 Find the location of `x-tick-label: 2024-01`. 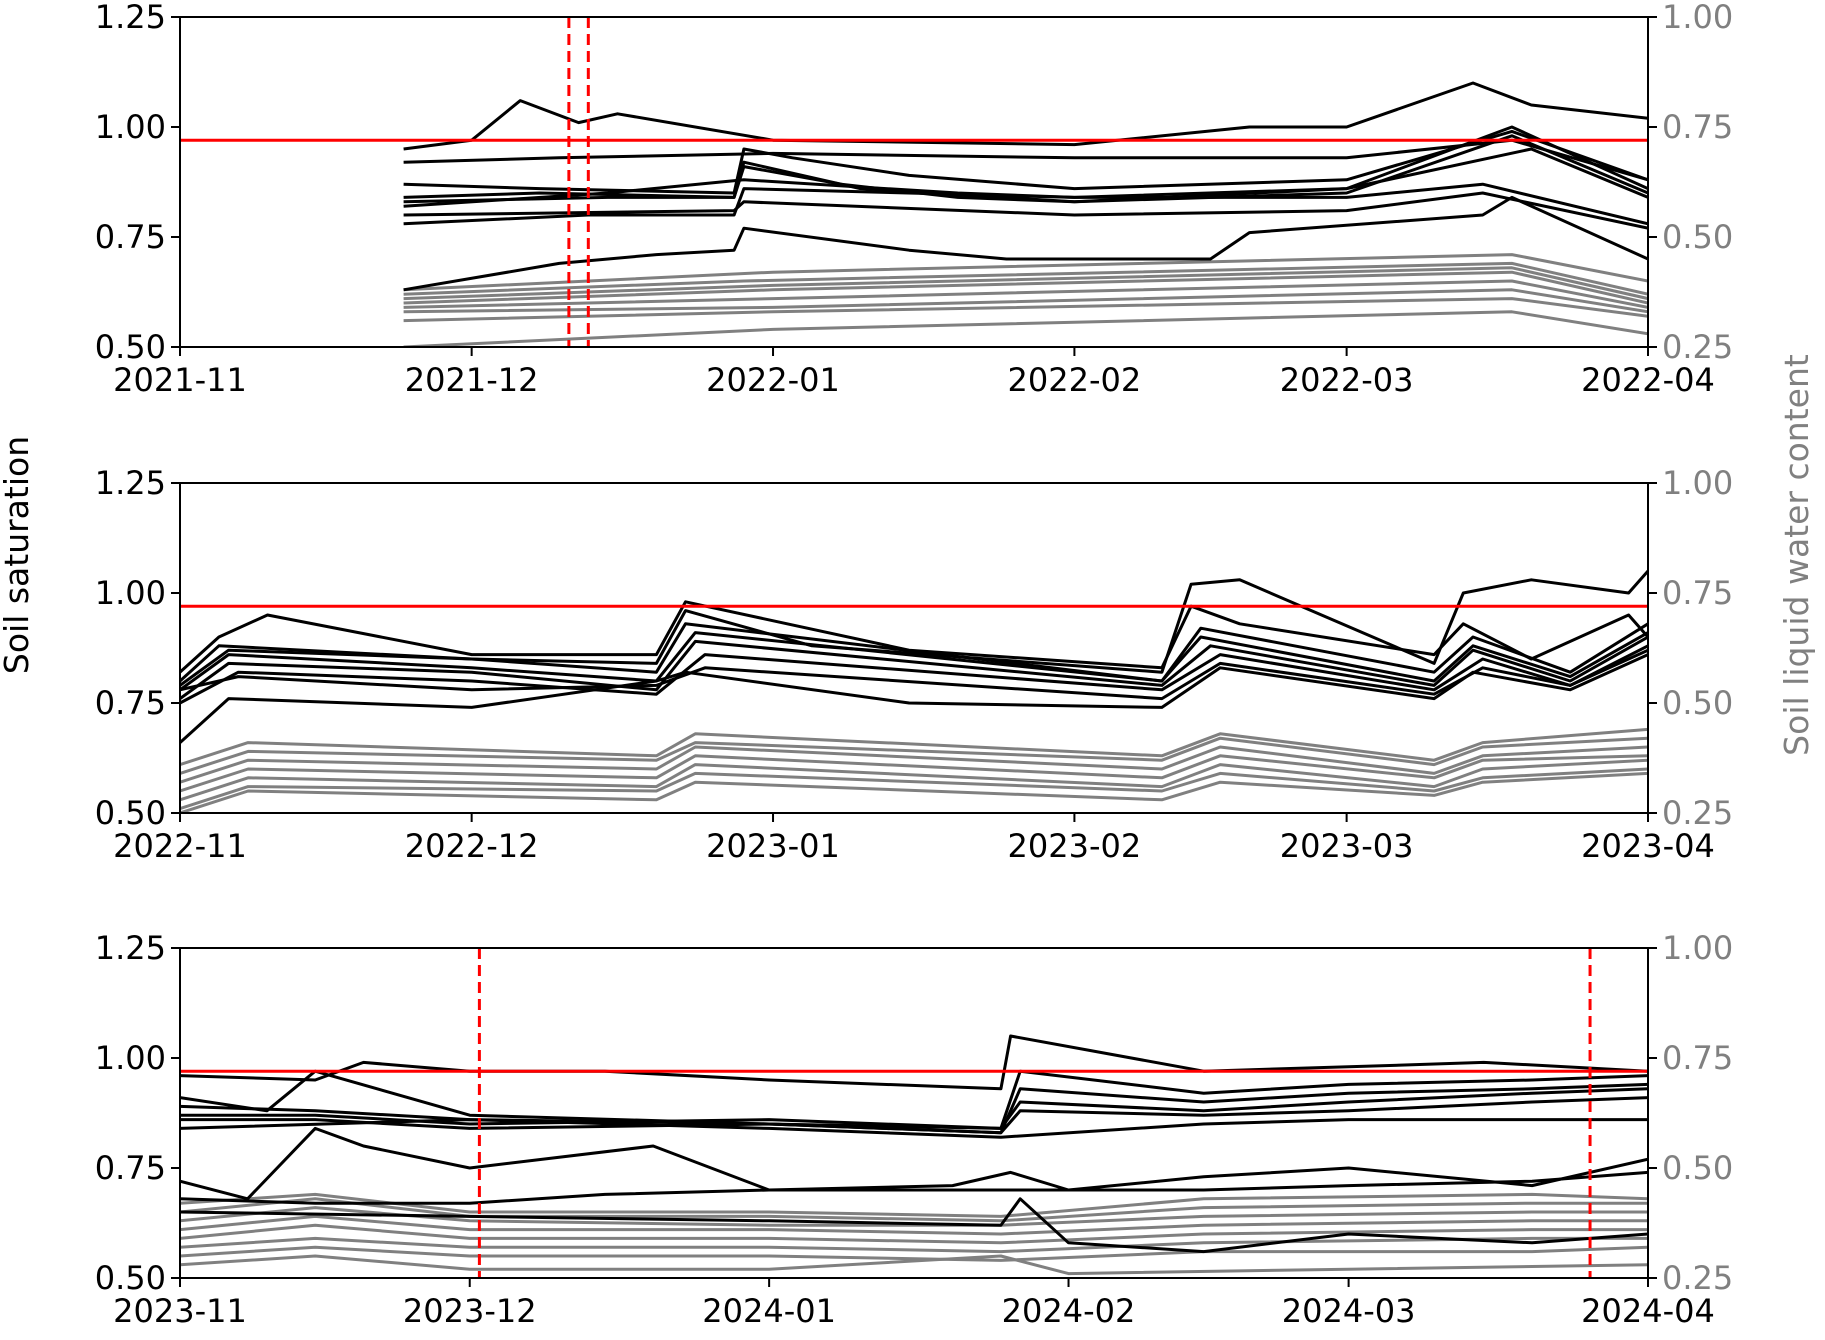

x-tick-label: 2024-01 is located at coordinates (769, 1311).